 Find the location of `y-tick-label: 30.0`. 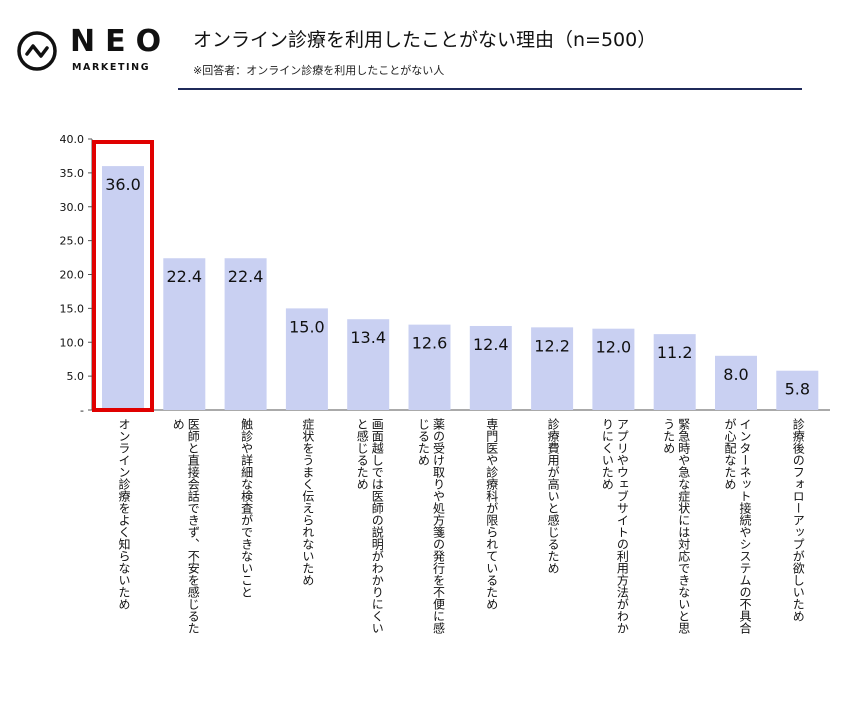

y-tick-label: 30.0 is located at coordinates (72, 207).